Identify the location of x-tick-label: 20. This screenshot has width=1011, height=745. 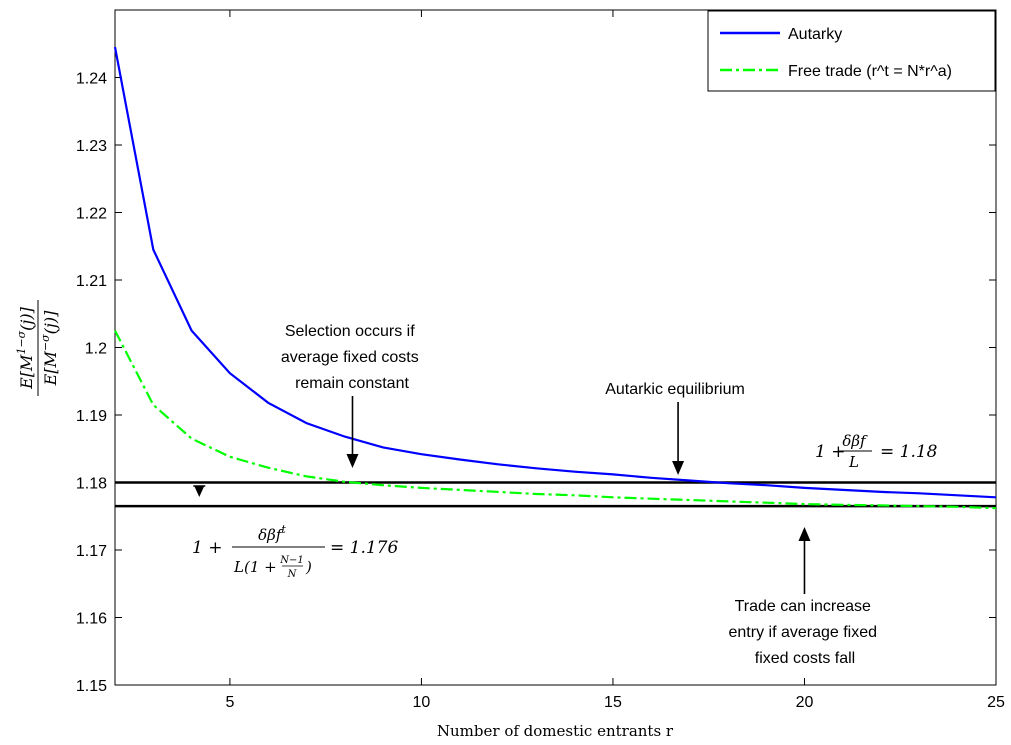
(805, 702).